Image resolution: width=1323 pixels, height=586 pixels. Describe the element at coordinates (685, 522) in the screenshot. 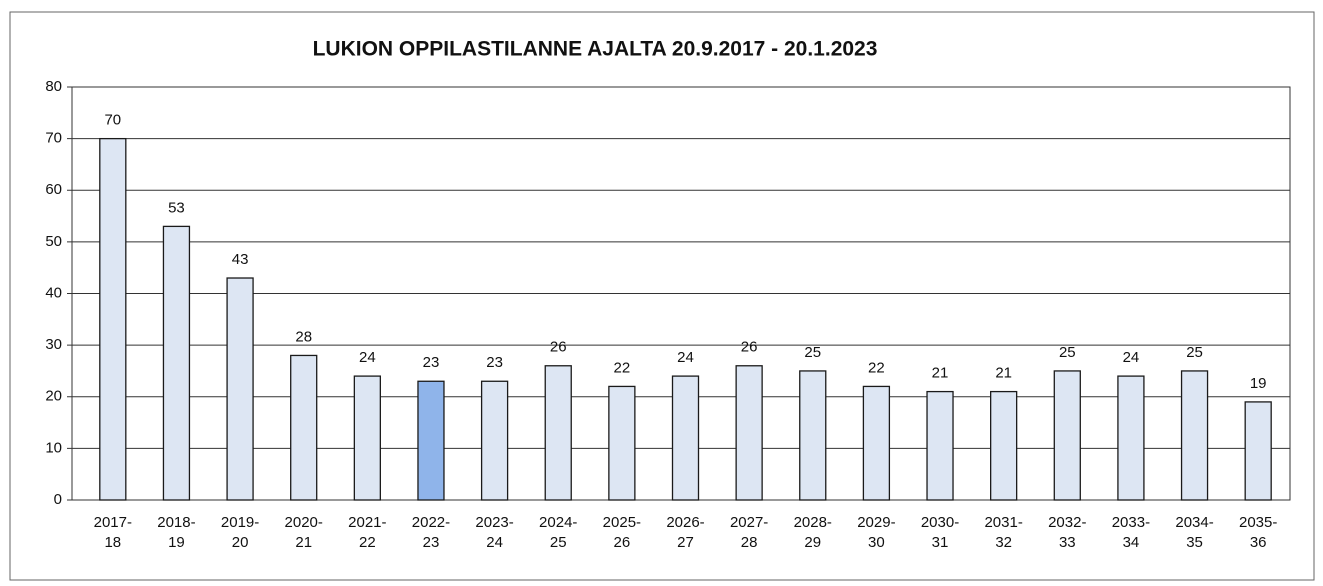

I see `x-tick-label: 2026-` at that location.